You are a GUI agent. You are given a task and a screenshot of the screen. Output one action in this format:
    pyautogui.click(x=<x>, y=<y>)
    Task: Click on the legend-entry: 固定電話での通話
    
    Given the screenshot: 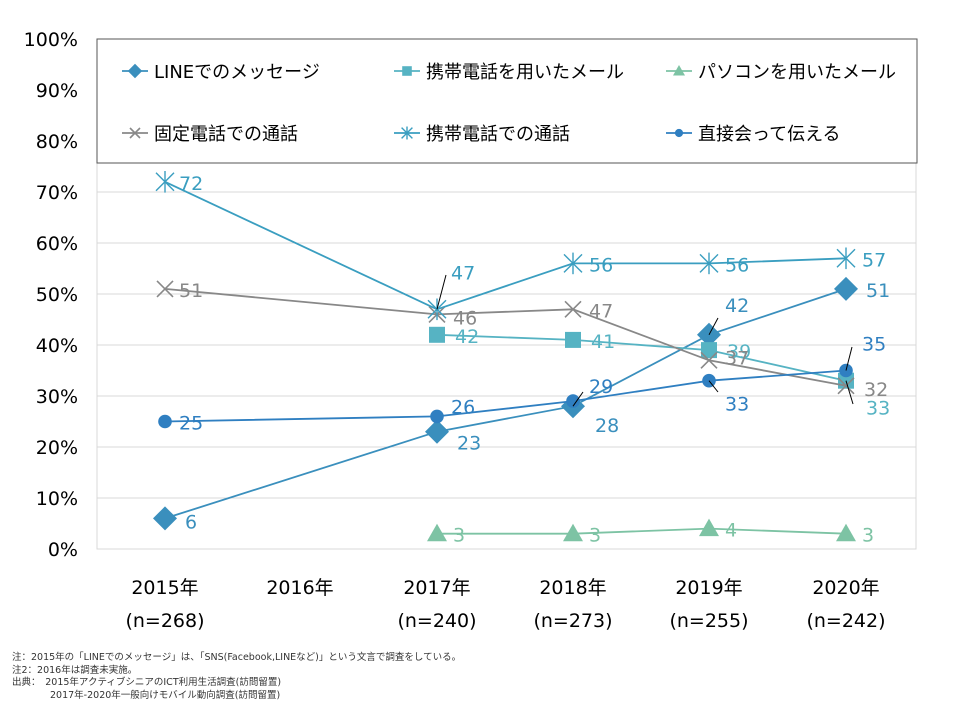 What is the action you would take?
    pyautogui.click(x=210, y=134)
    